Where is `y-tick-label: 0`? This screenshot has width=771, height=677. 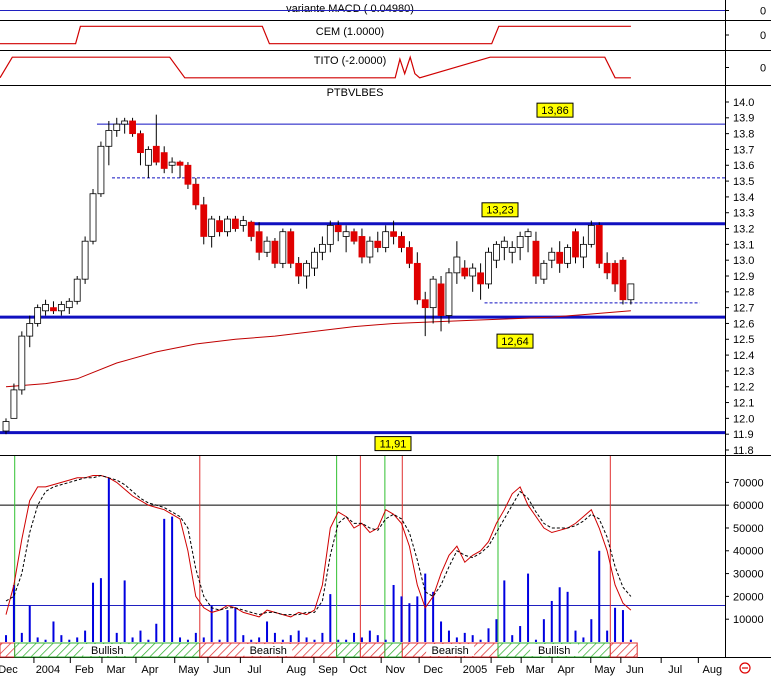
y-tick-label: 0 is located at coordinates (763, 68).